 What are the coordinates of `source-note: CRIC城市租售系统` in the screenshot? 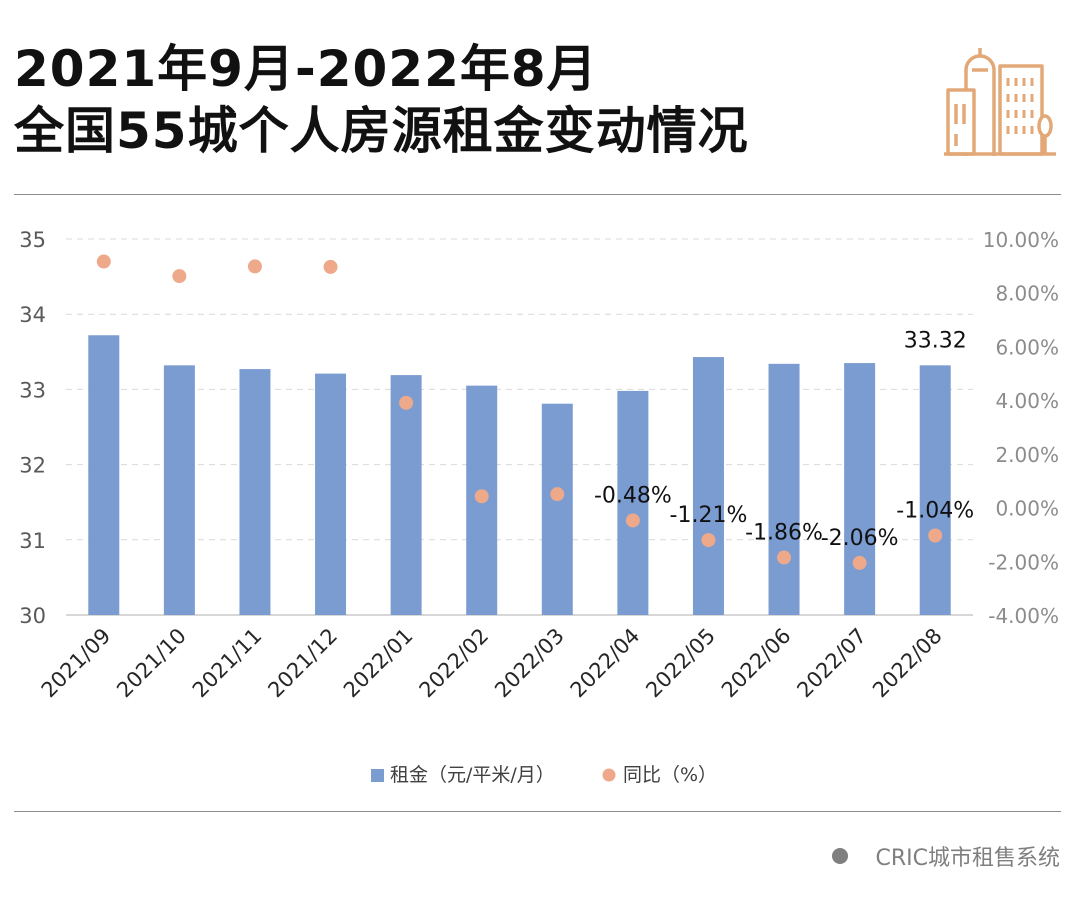 It's located at (946, 856).